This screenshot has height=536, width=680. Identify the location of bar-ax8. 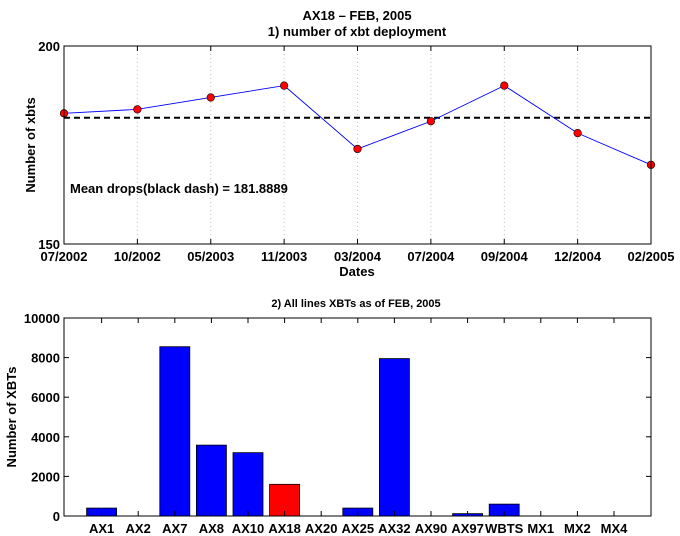
(211, 480).